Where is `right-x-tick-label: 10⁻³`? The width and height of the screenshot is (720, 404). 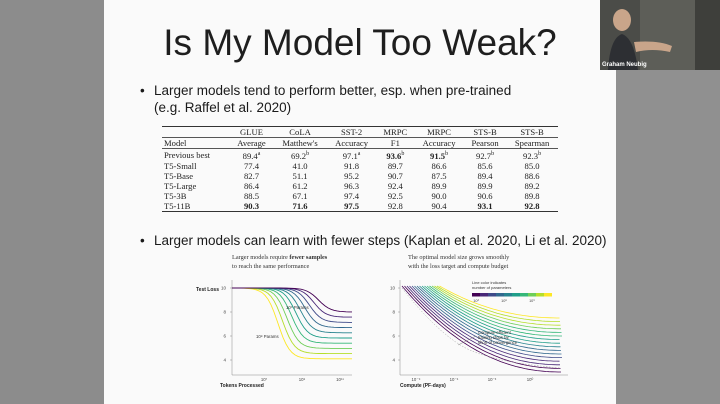
right-x-tick-label: 10⁻³ is located at coordinates (492, 379).